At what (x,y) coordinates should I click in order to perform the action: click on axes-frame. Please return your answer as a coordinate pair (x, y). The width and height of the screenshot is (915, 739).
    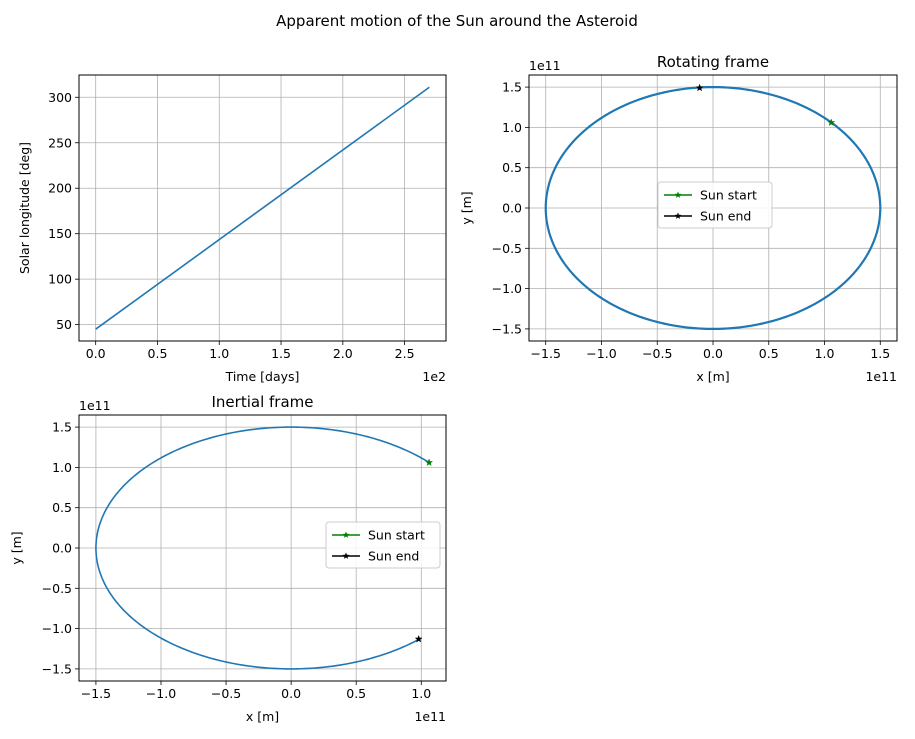
    Looking at the image, I should click on (262, 208).